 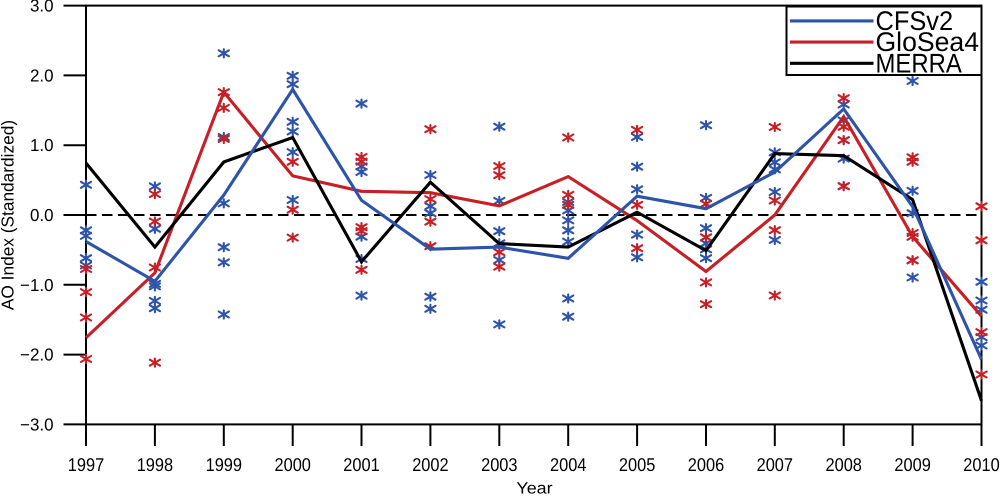 I want to click on svg-text: GloSea4, so click(x=928, y=42).